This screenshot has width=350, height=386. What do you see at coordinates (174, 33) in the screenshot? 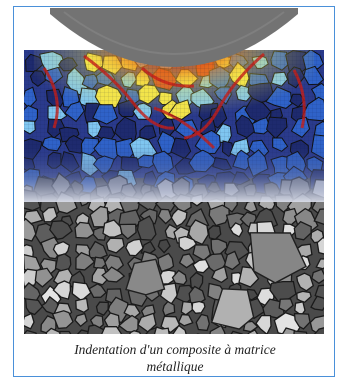
I see `indenter-highlight` at bounding box center [174, 33].